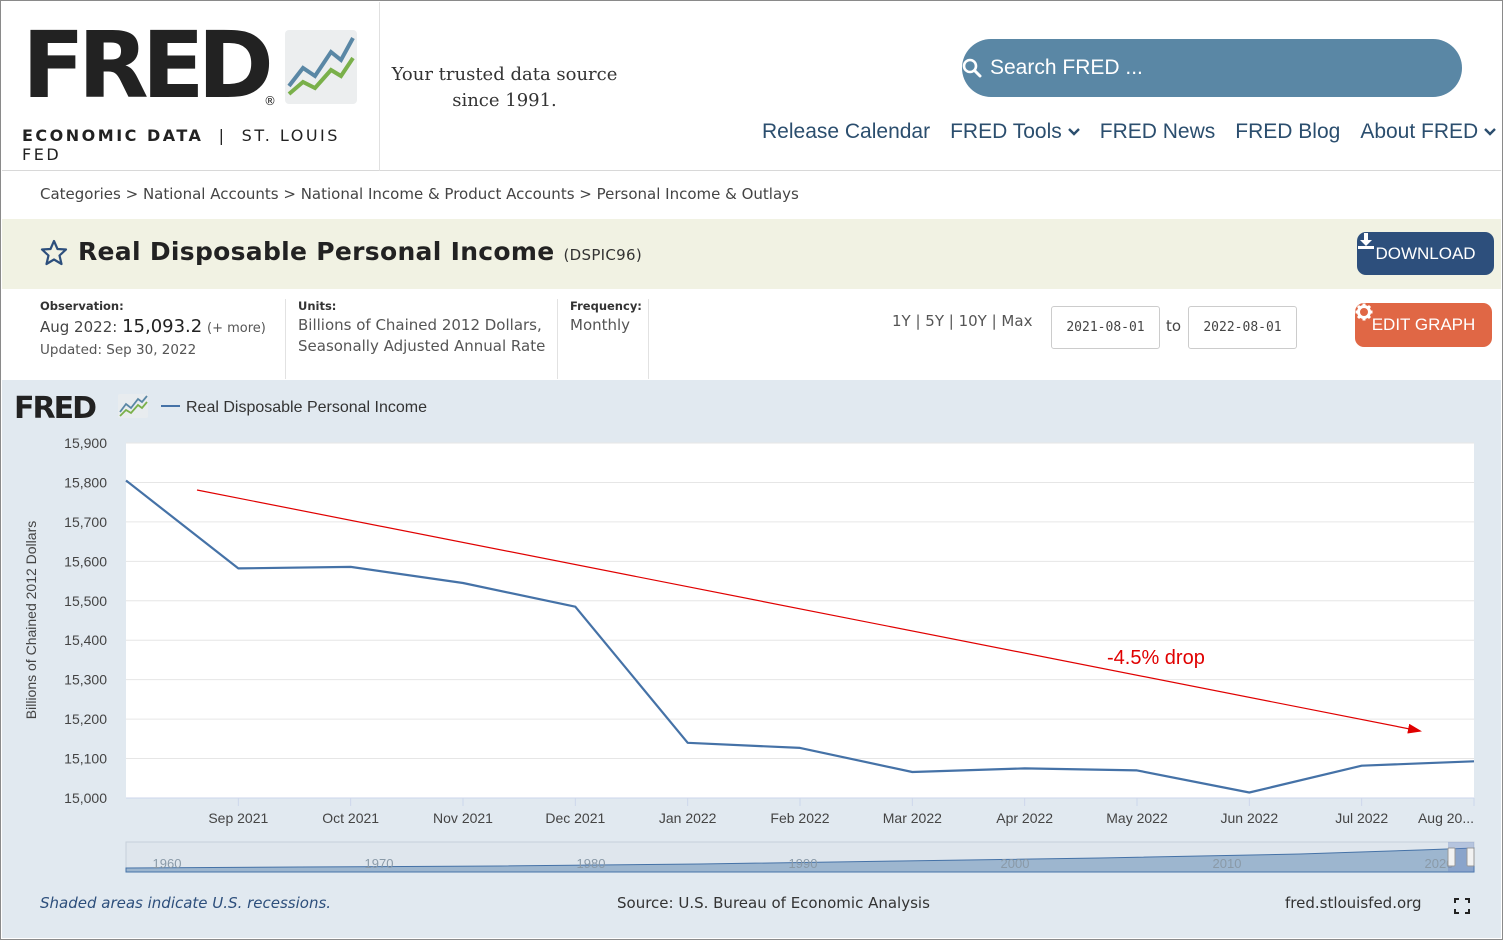  What do you see at coordinates (85, 719) in the screenshot?
I see `y-tick-label: 15,200` at bounding box center [85, 719].